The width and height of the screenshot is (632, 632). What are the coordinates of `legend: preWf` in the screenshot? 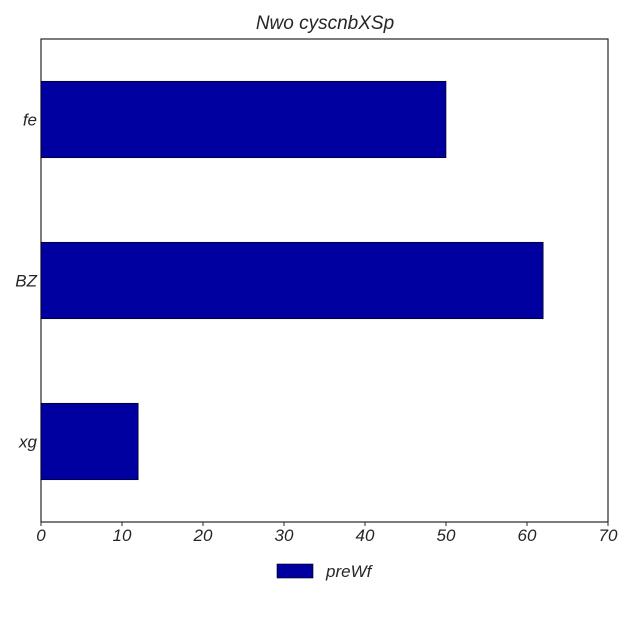 It's located at (325, 571).